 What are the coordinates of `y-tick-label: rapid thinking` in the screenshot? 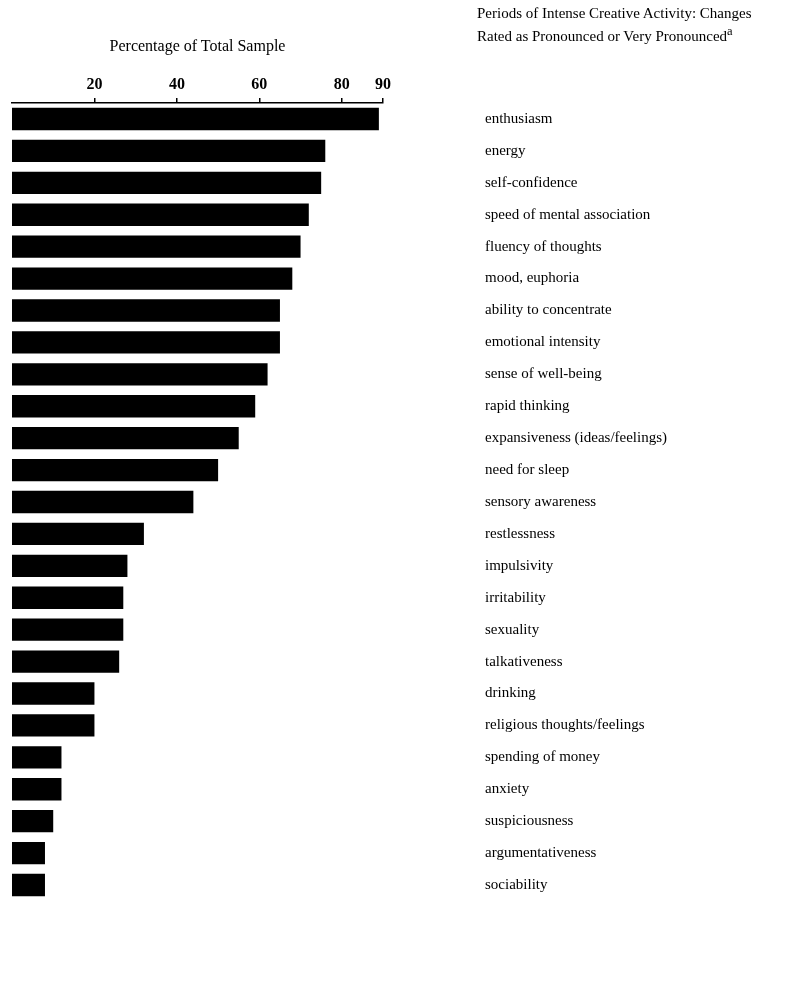 It's located at (528, 405).